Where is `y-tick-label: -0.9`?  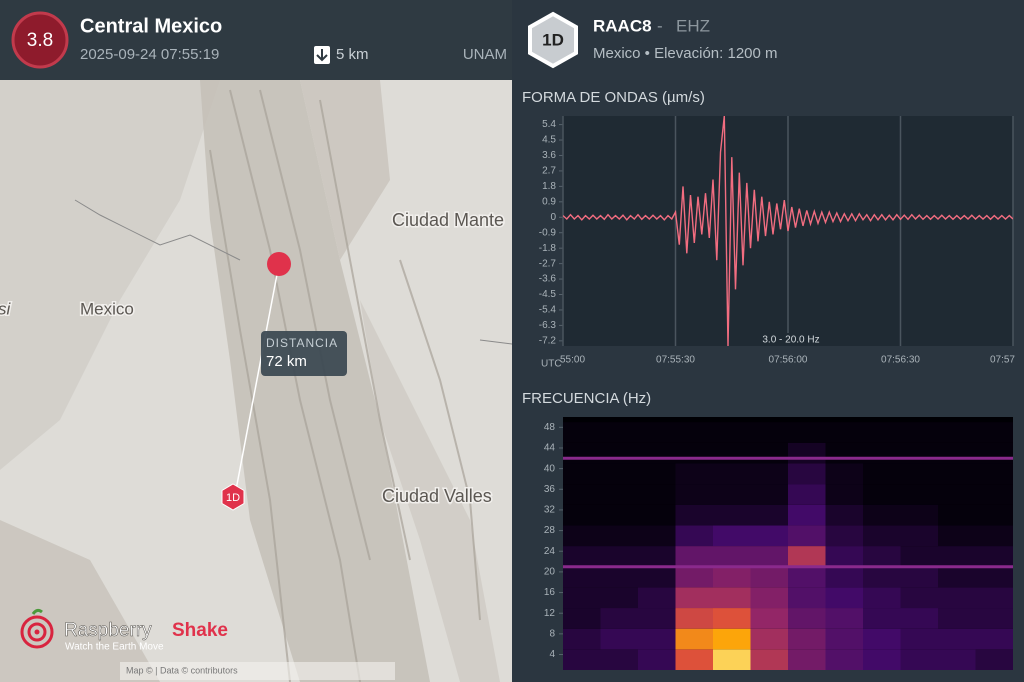 y-tick-label: -0.9 is located at coordinates (548, 232).